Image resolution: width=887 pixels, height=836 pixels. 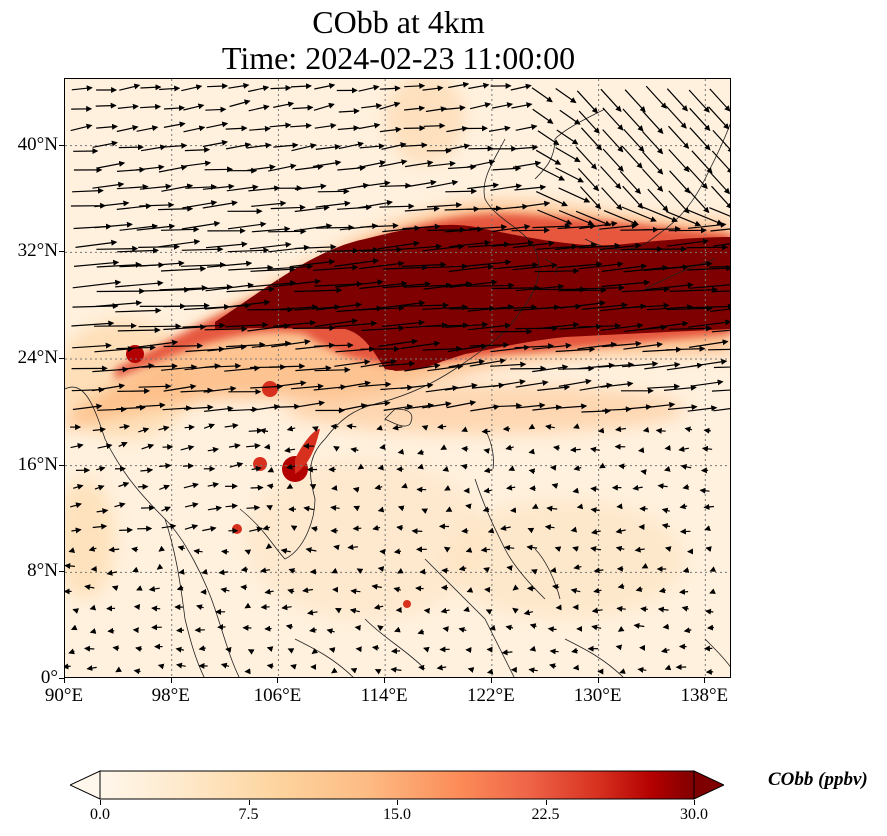 What do you see at coordinates (49, 677) in the screenshot?
I see `y-tick-label: 0°` at bounding box center [49, 677].